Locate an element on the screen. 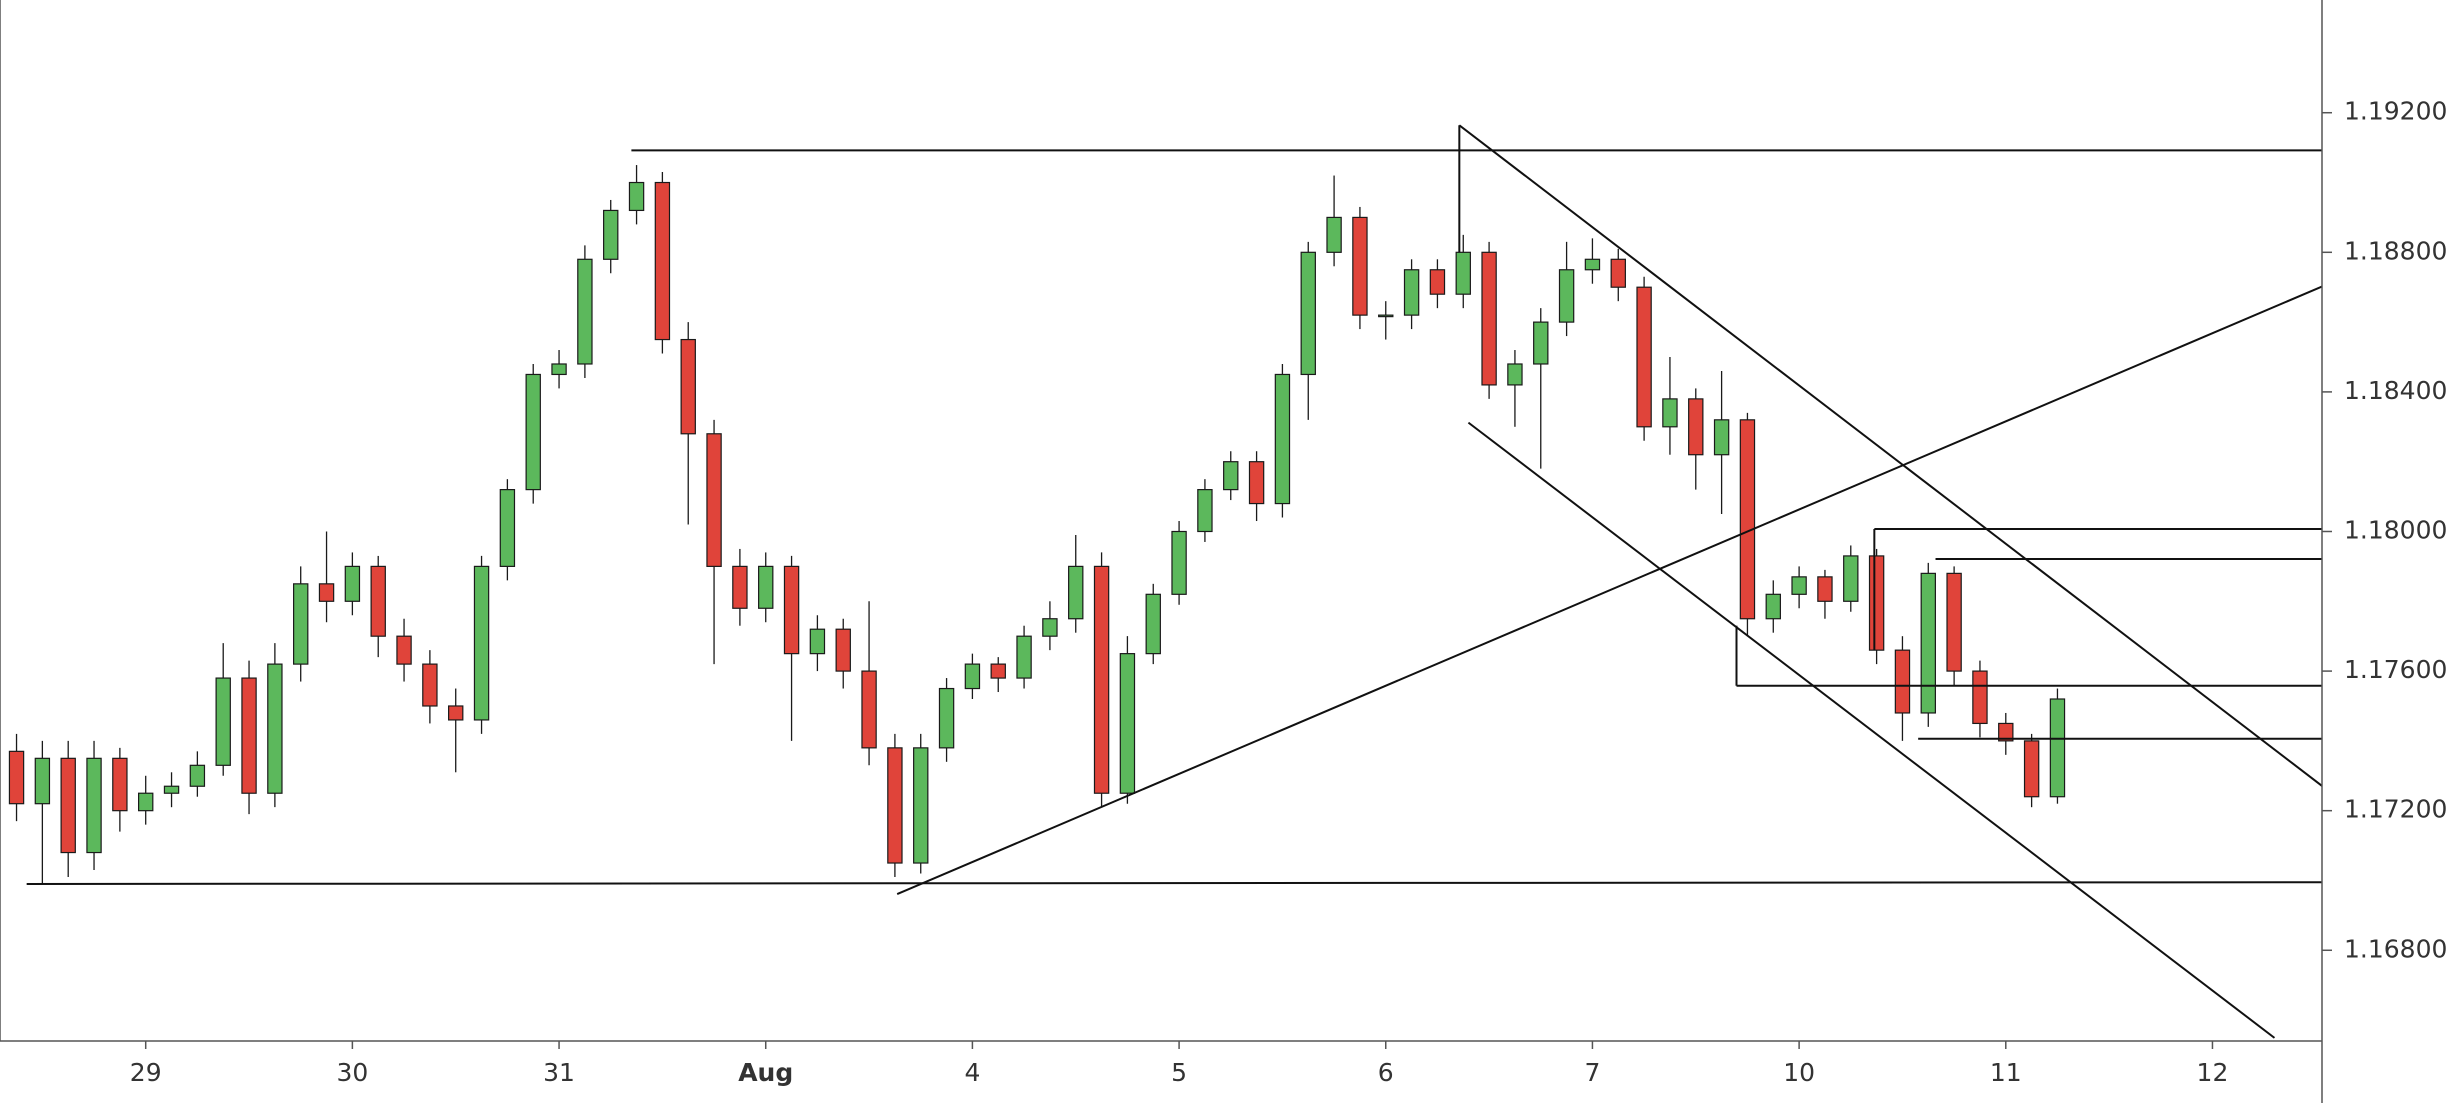 The width and height of the screenshot is (2455, 1103). y-tick-label: 1.18400 is located at coordinates (2395, 390).